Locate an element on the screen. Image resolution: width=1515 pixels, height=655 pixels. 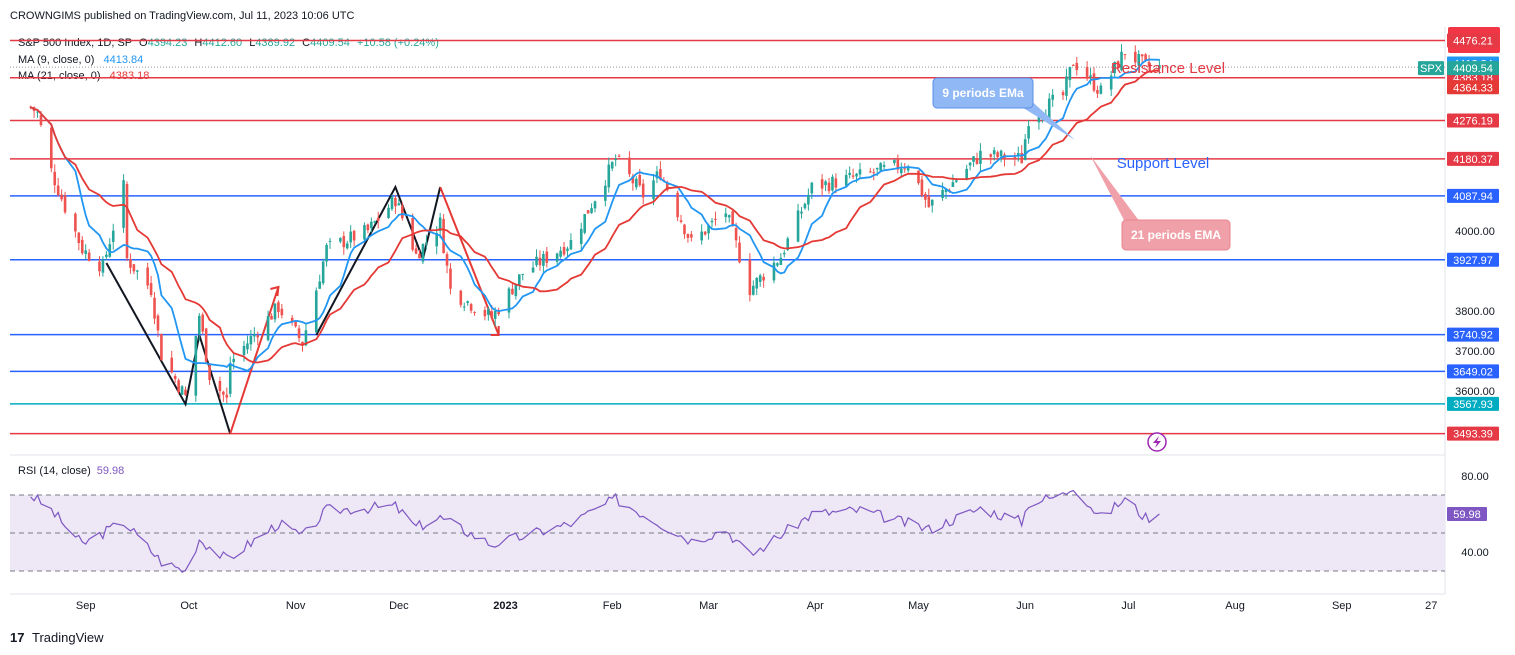
price-line-label-8: 3567.93 is located at coordinates (1473, 405).